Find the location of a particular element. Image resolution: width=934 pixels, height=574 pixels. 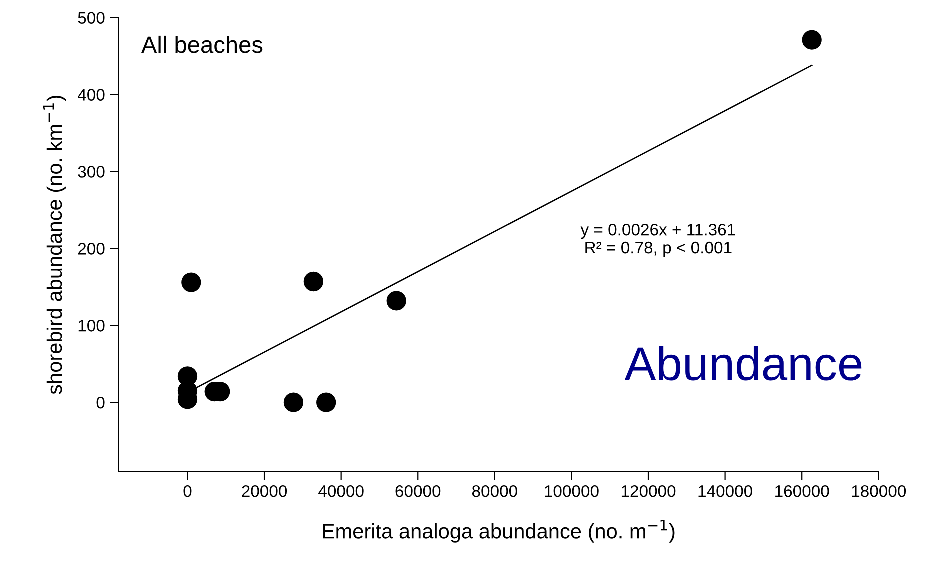

y-tick-label: 0 is located at coordinates (100, 402).